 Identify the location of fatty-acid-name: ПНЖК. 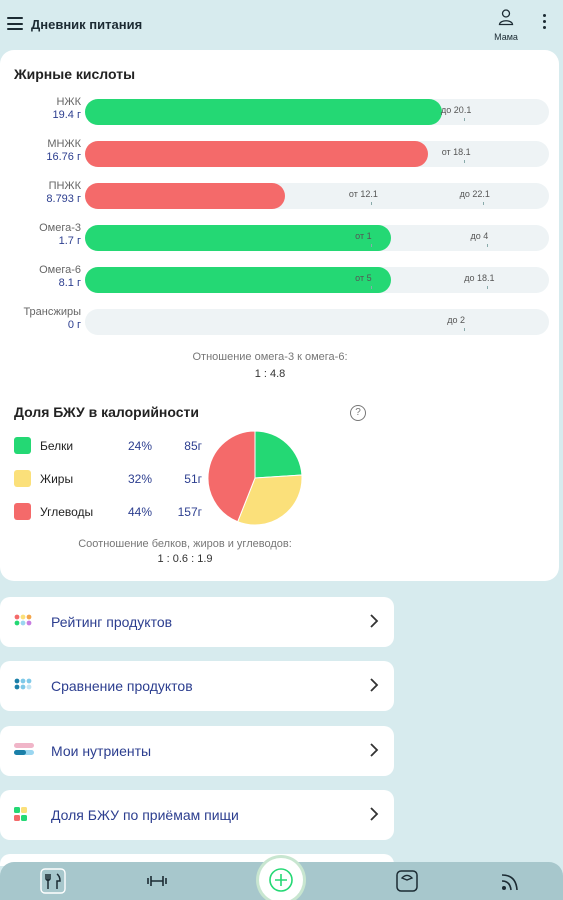
(64, 186).